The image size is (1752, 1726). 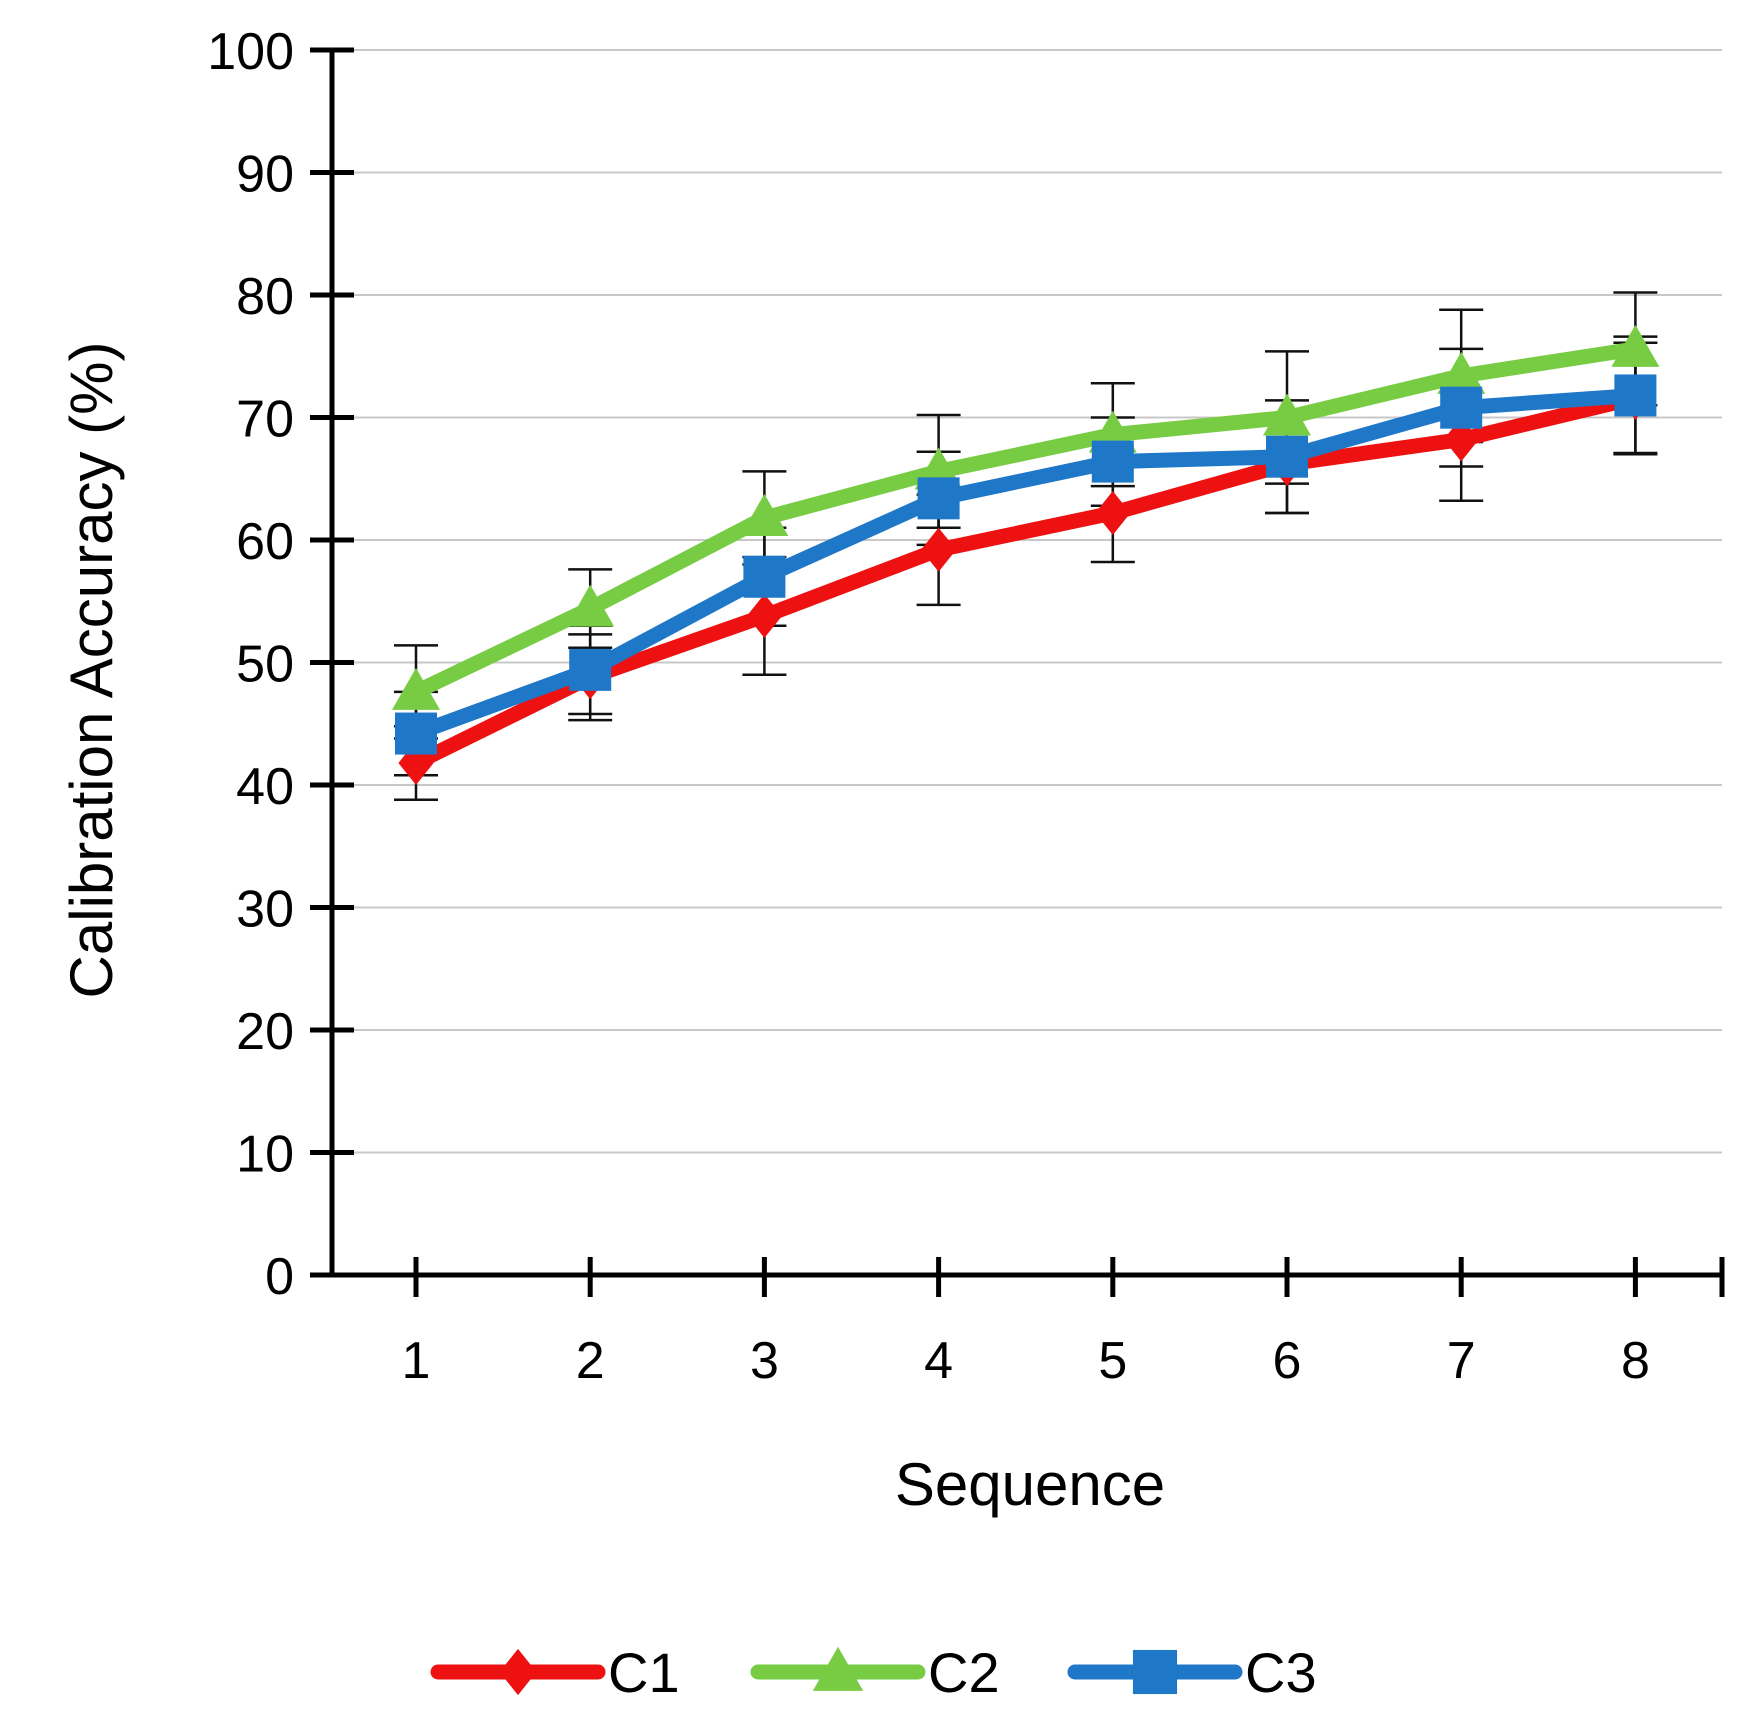 What do you see at coordinates (265, 175) in the screenshot?
I see `y-tick-label-90: 90` at bounding box center [265, 175].